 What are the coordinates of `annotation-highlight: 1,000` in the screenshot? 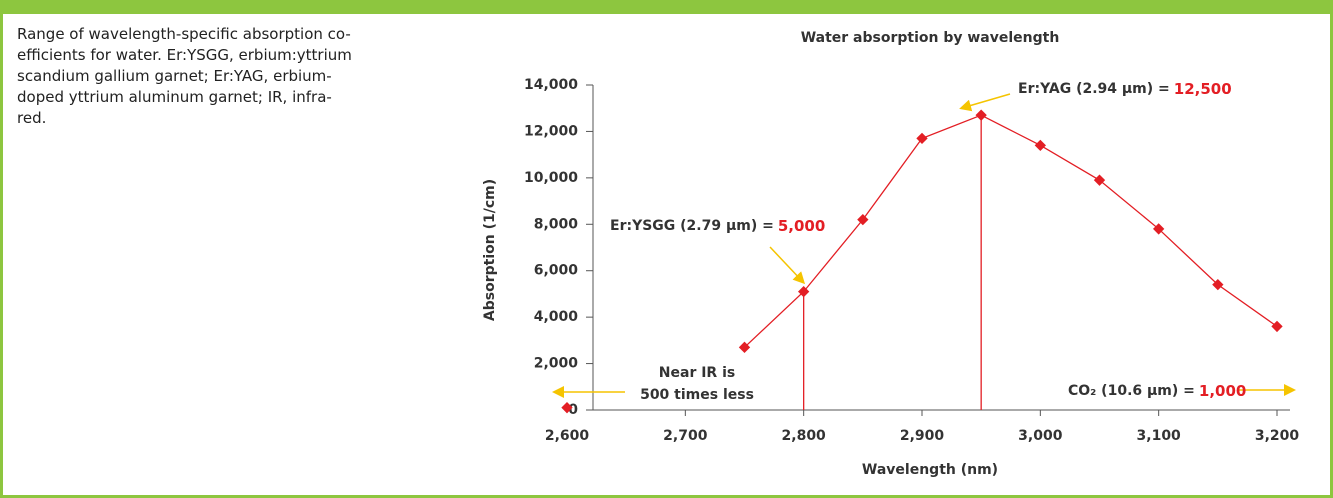 It's located at (1222, 391).